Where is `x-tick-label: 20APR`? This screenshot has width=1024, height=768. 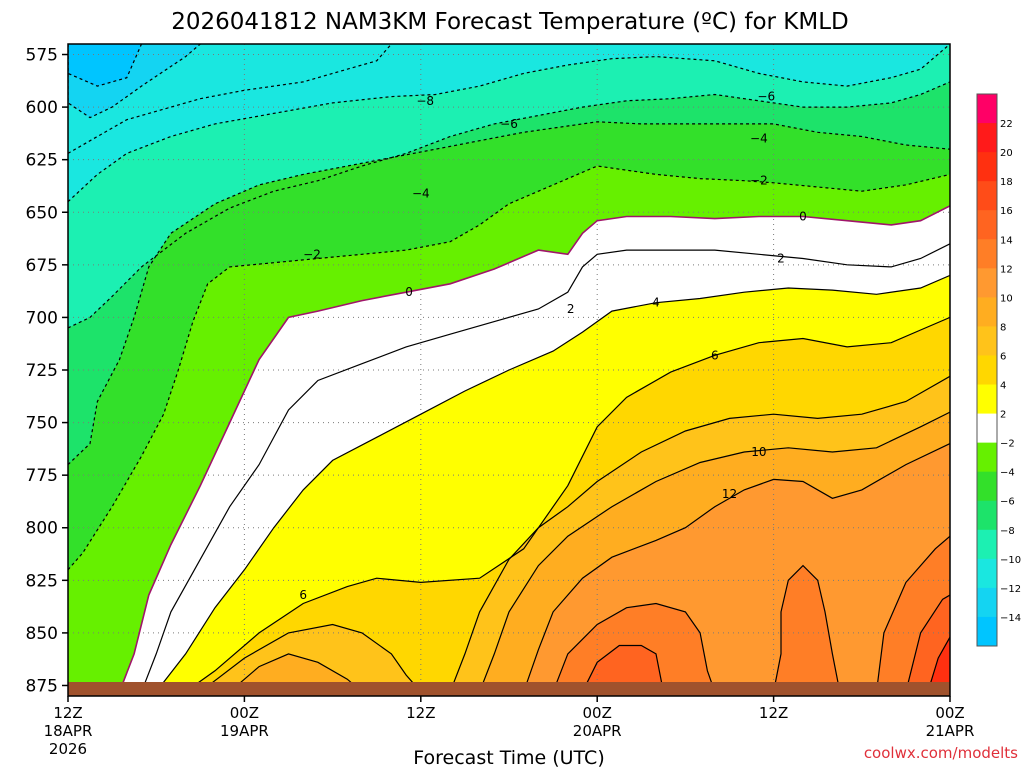
x-tick-label: 20APR is located at coordinates (597, 731).